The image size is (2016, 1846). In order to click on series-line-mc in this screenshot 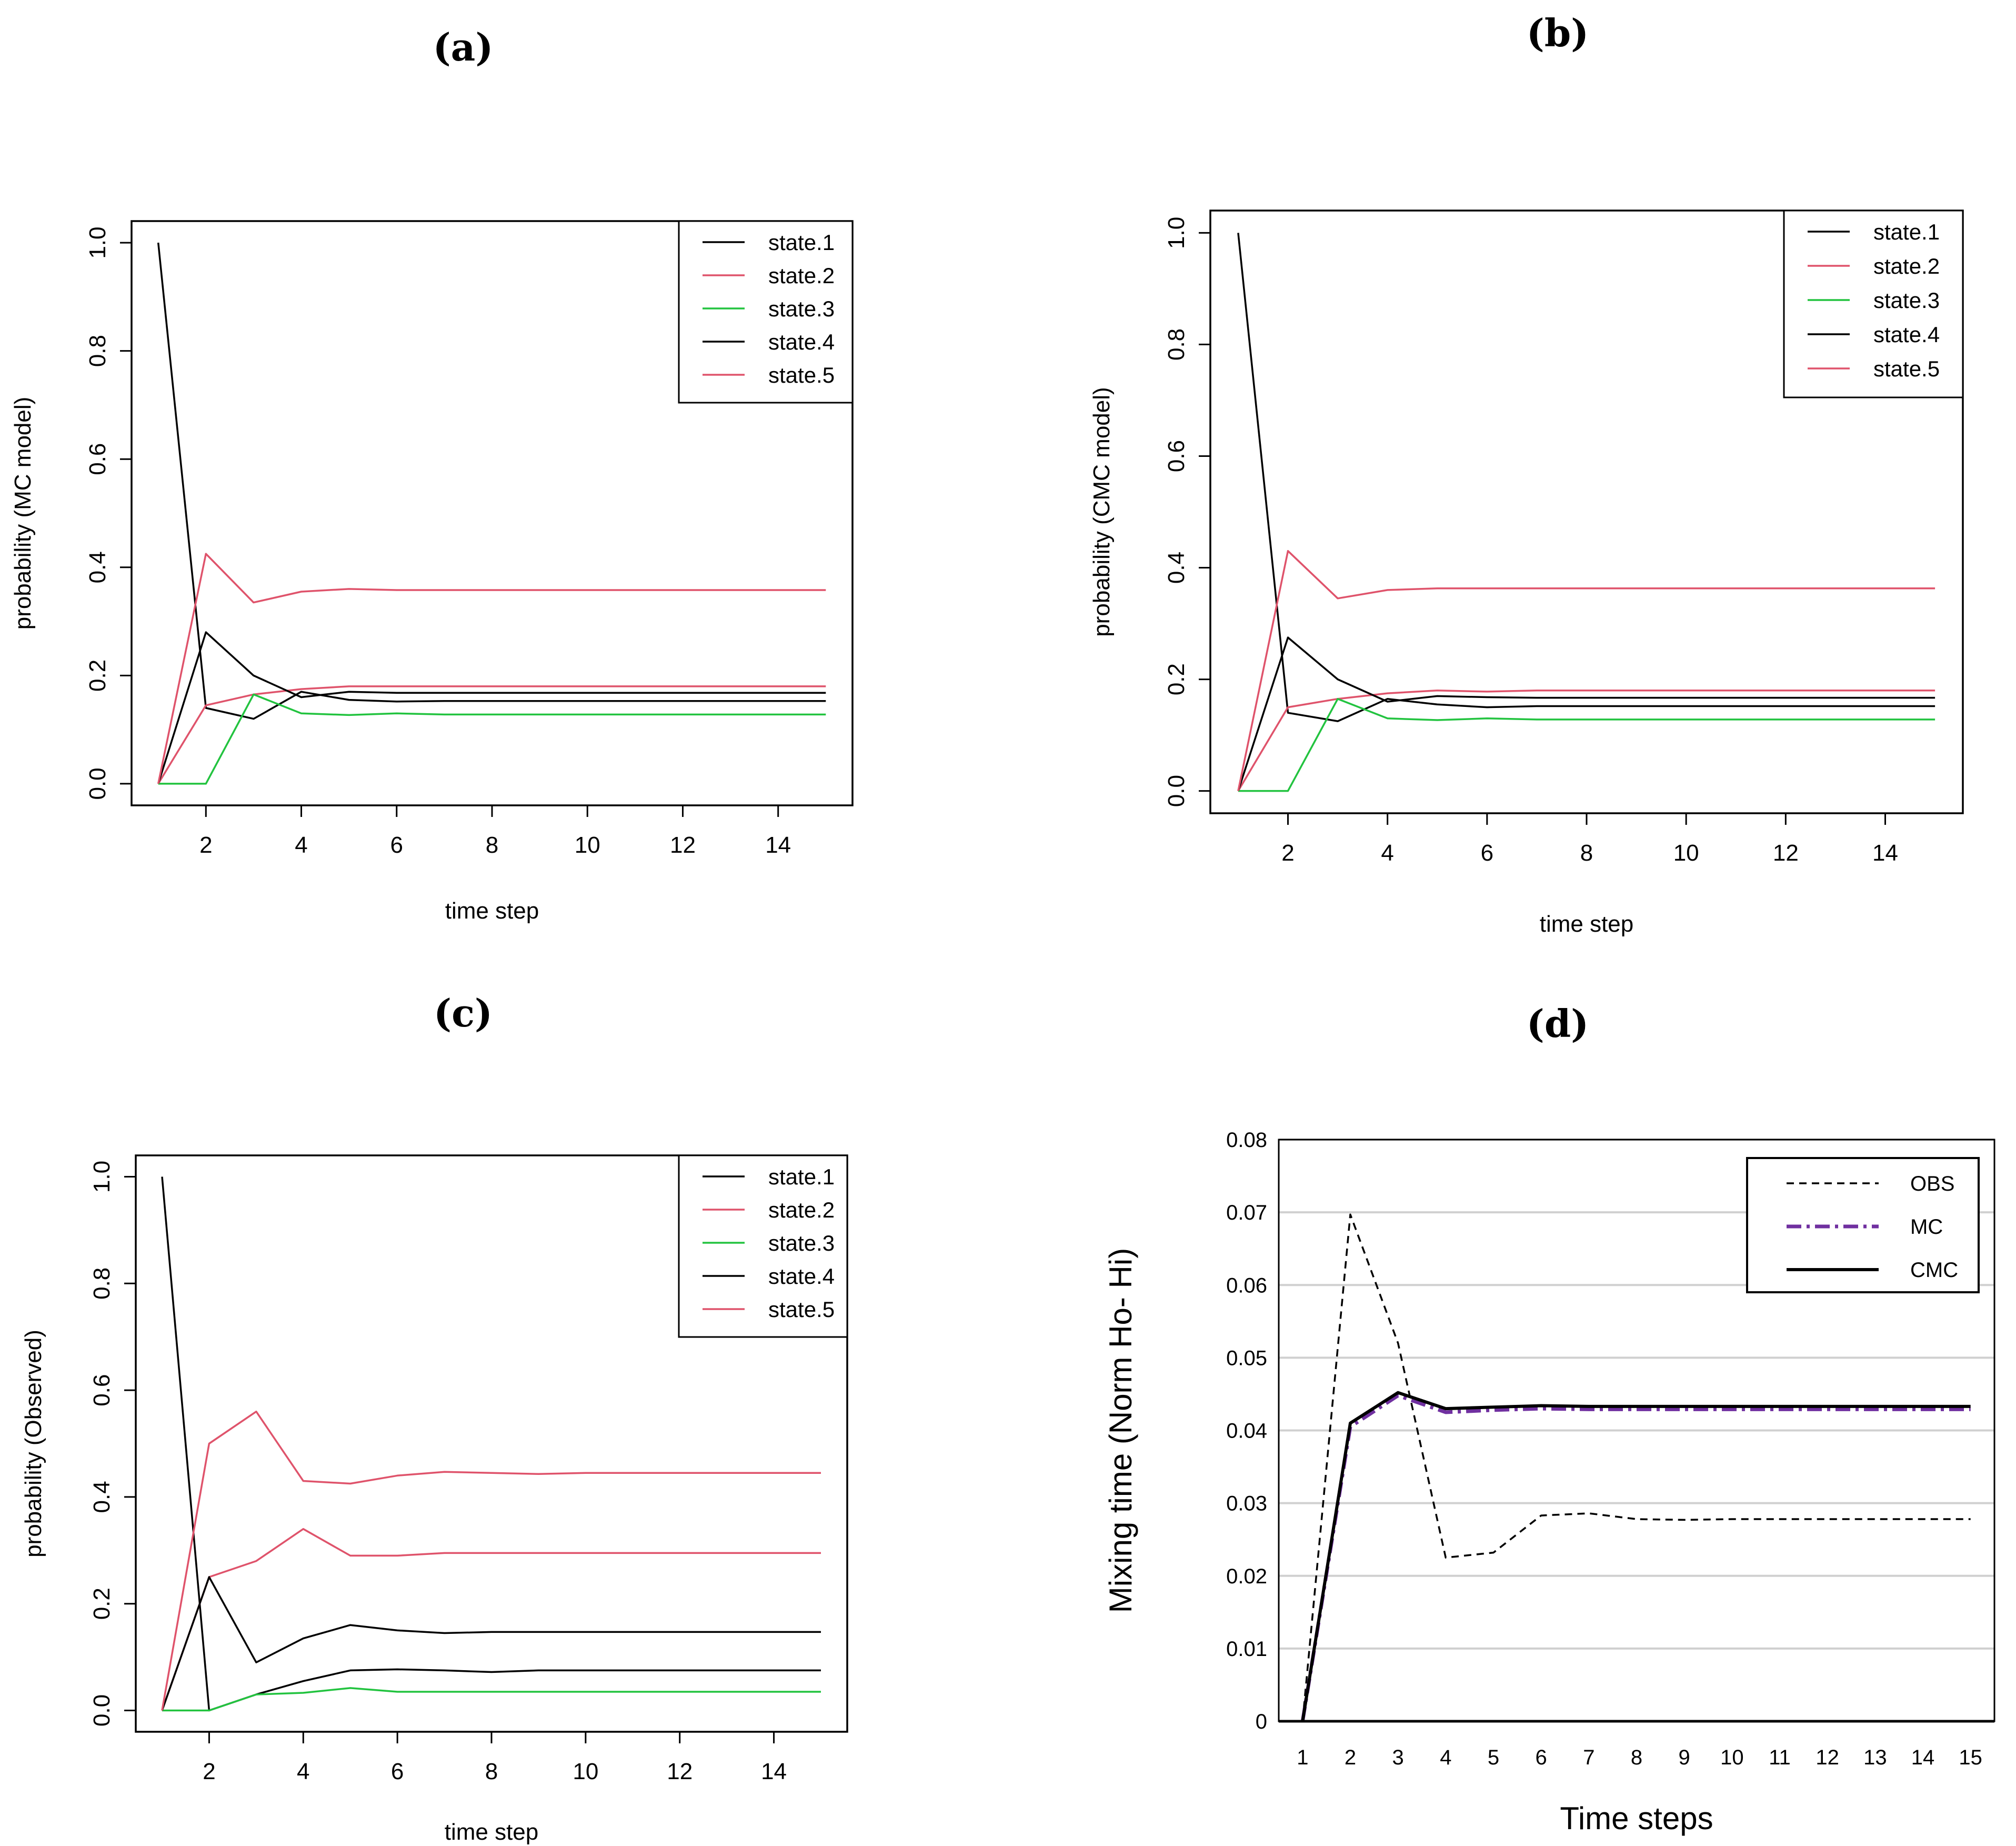, I will do `click(1636, 1557)`.